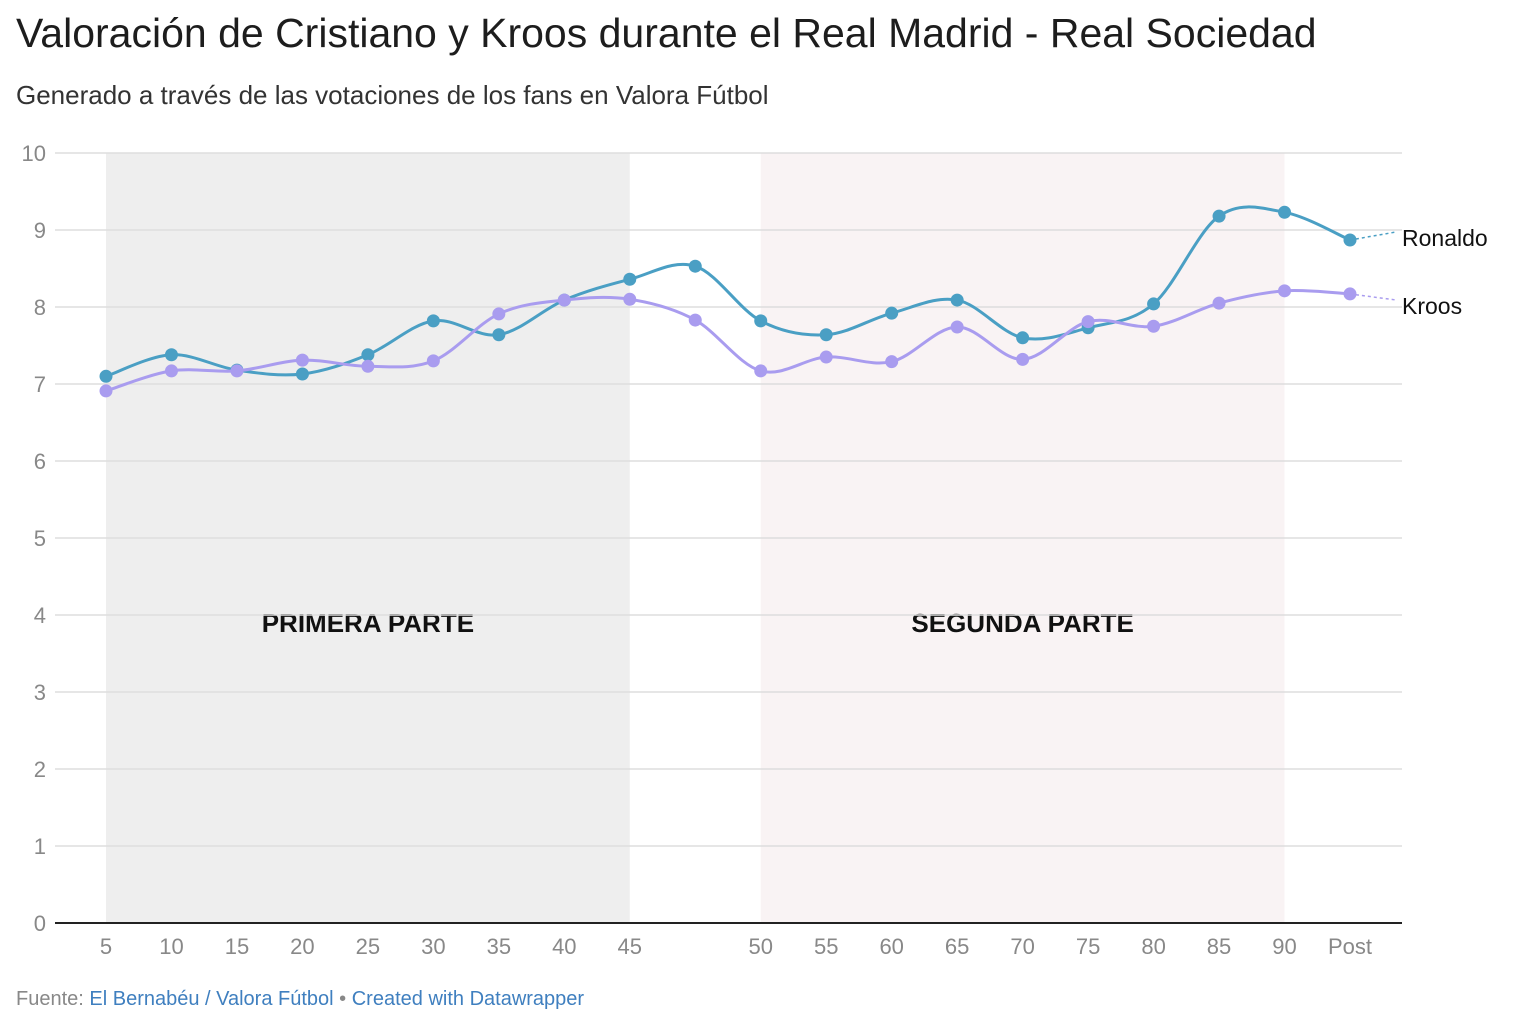  Describe the element at coordinates (237, 946) in the screenshot. I see `x-tick-label: 15` at that location.